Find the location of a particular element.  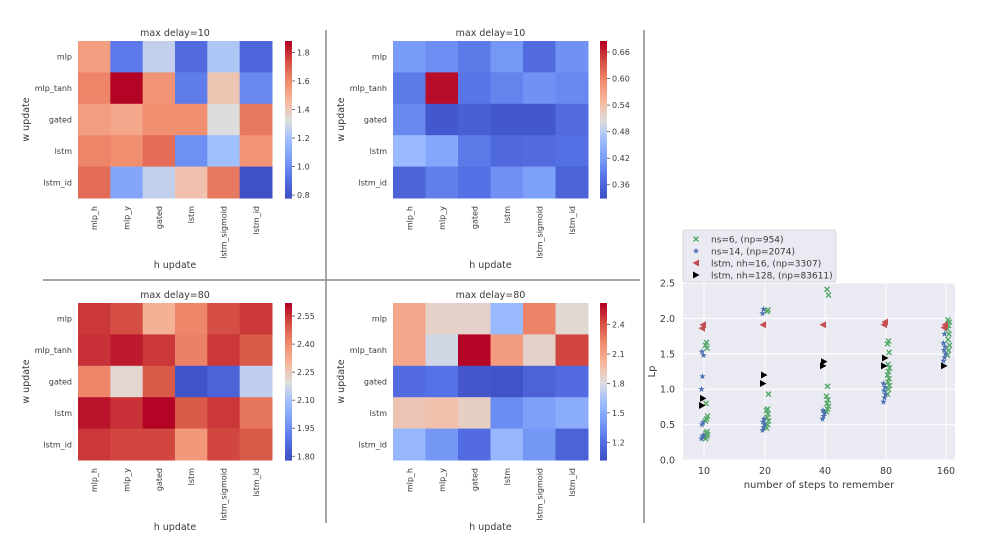

y-tick-label: 0.5 is located at coordinates (667, 425).